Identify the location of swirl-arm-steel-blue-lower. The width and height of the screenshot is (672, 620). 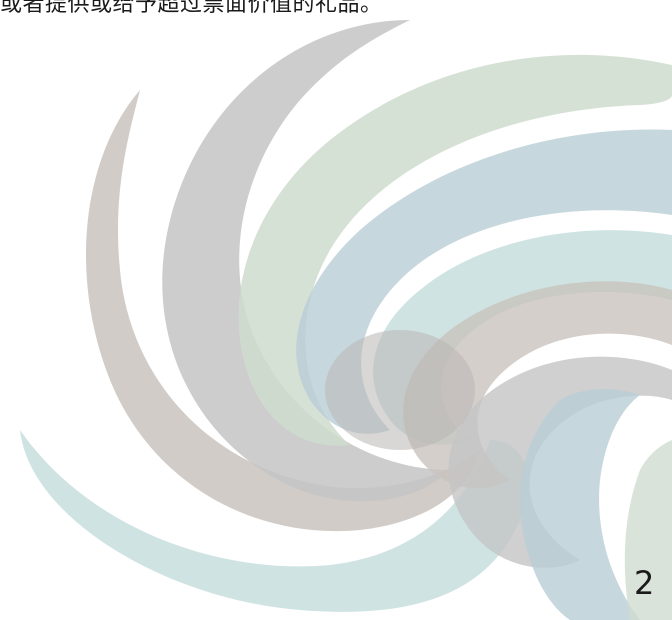
(580, 504).